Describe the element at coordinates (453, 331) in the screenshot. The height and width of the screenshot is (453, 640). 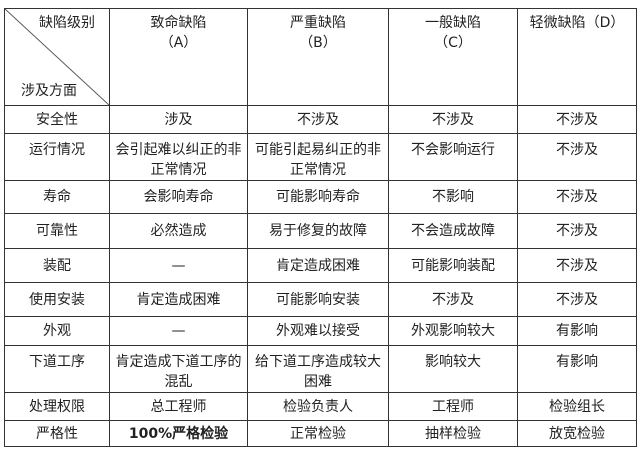
I see `table-cell: 外观影响较大` at that location.